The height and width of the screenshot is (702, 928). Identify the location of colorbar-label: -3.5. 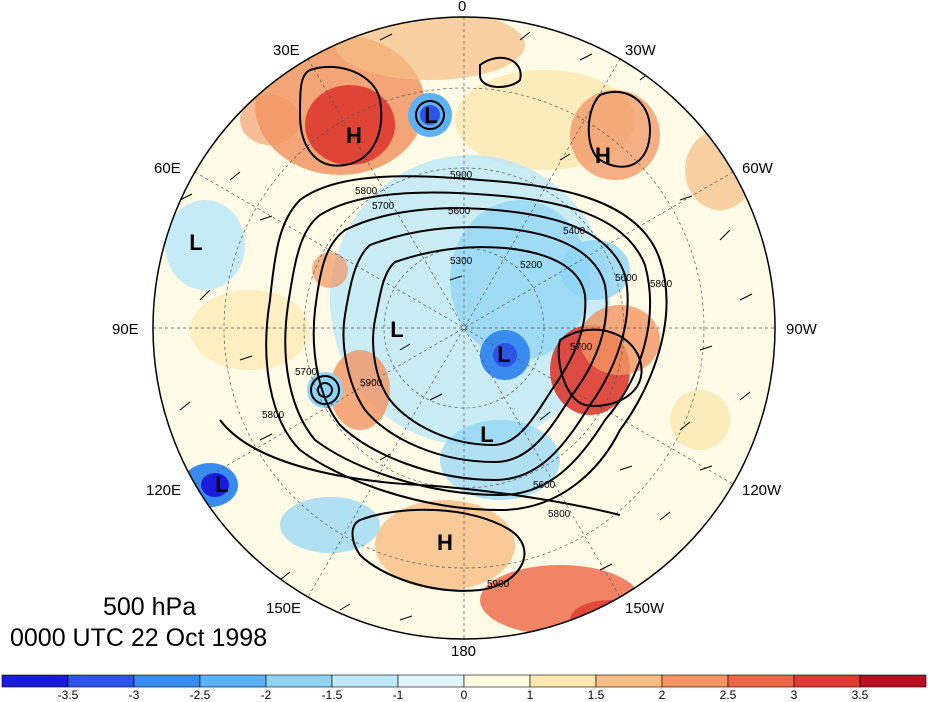
(68, 695).